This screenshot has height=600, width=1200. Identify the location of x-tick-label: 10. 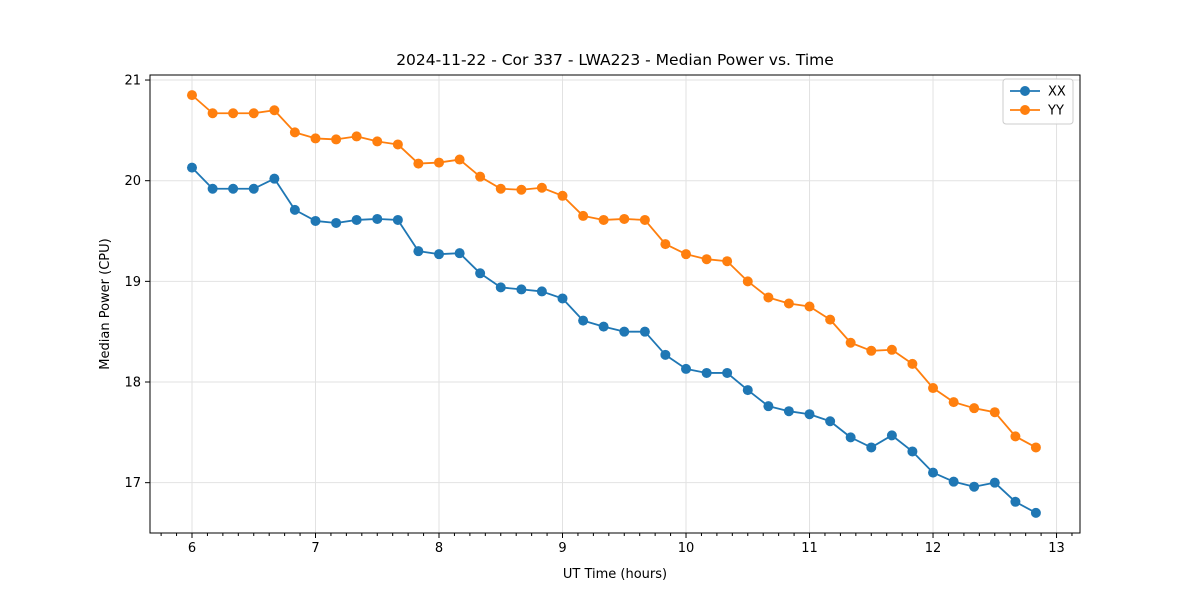
(686, 548).